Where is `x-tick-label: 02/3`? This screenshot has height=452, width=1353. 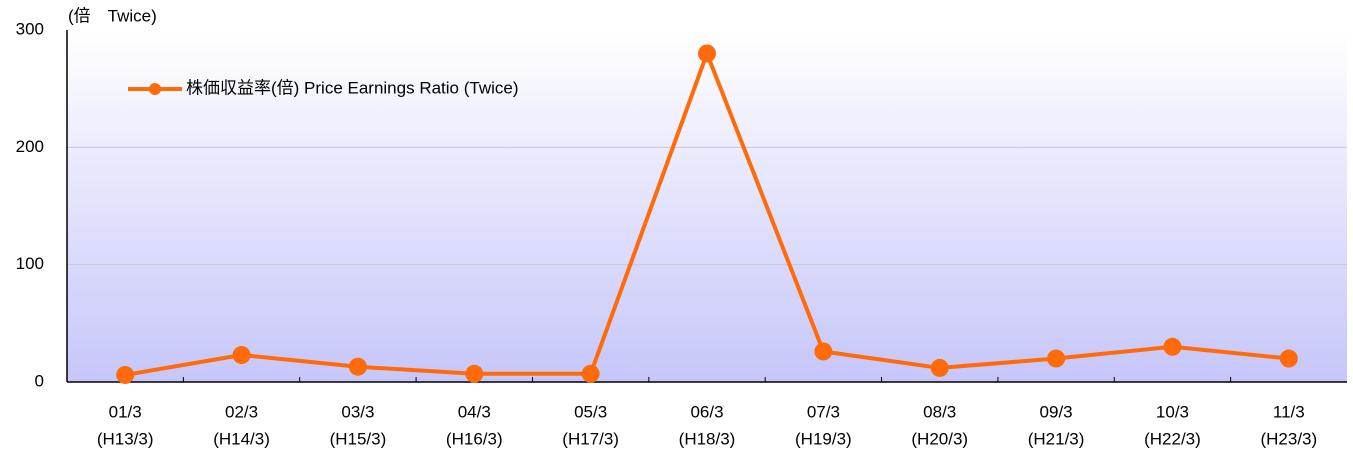
x-tick-label: 02/3 is located at coordinates (241, 411).